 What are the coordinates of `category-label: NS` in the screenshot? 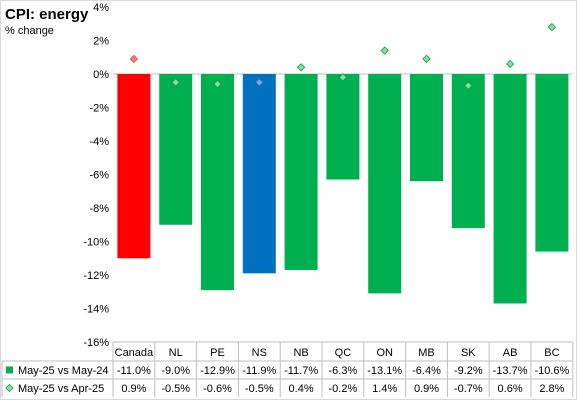 It's located at (259, 353).